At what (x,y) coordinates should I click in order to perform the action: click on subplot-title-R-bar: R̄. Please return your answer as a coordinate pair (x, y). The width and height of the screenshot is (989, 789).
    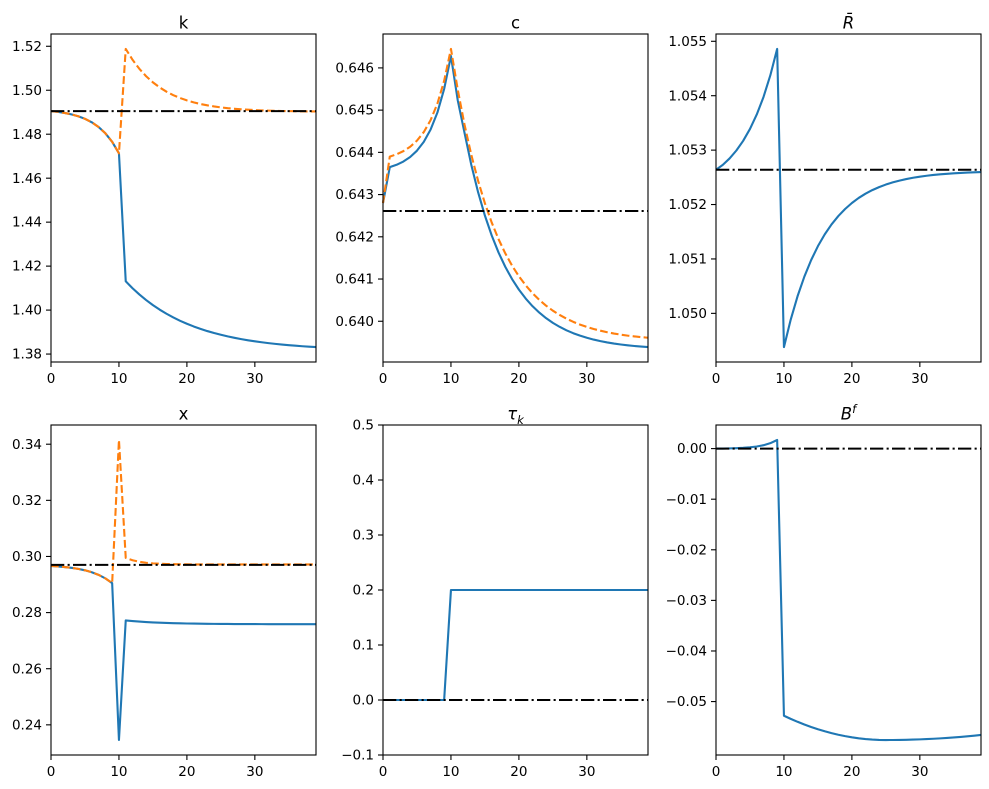
    Looking at the image, I should click on (848, 19).